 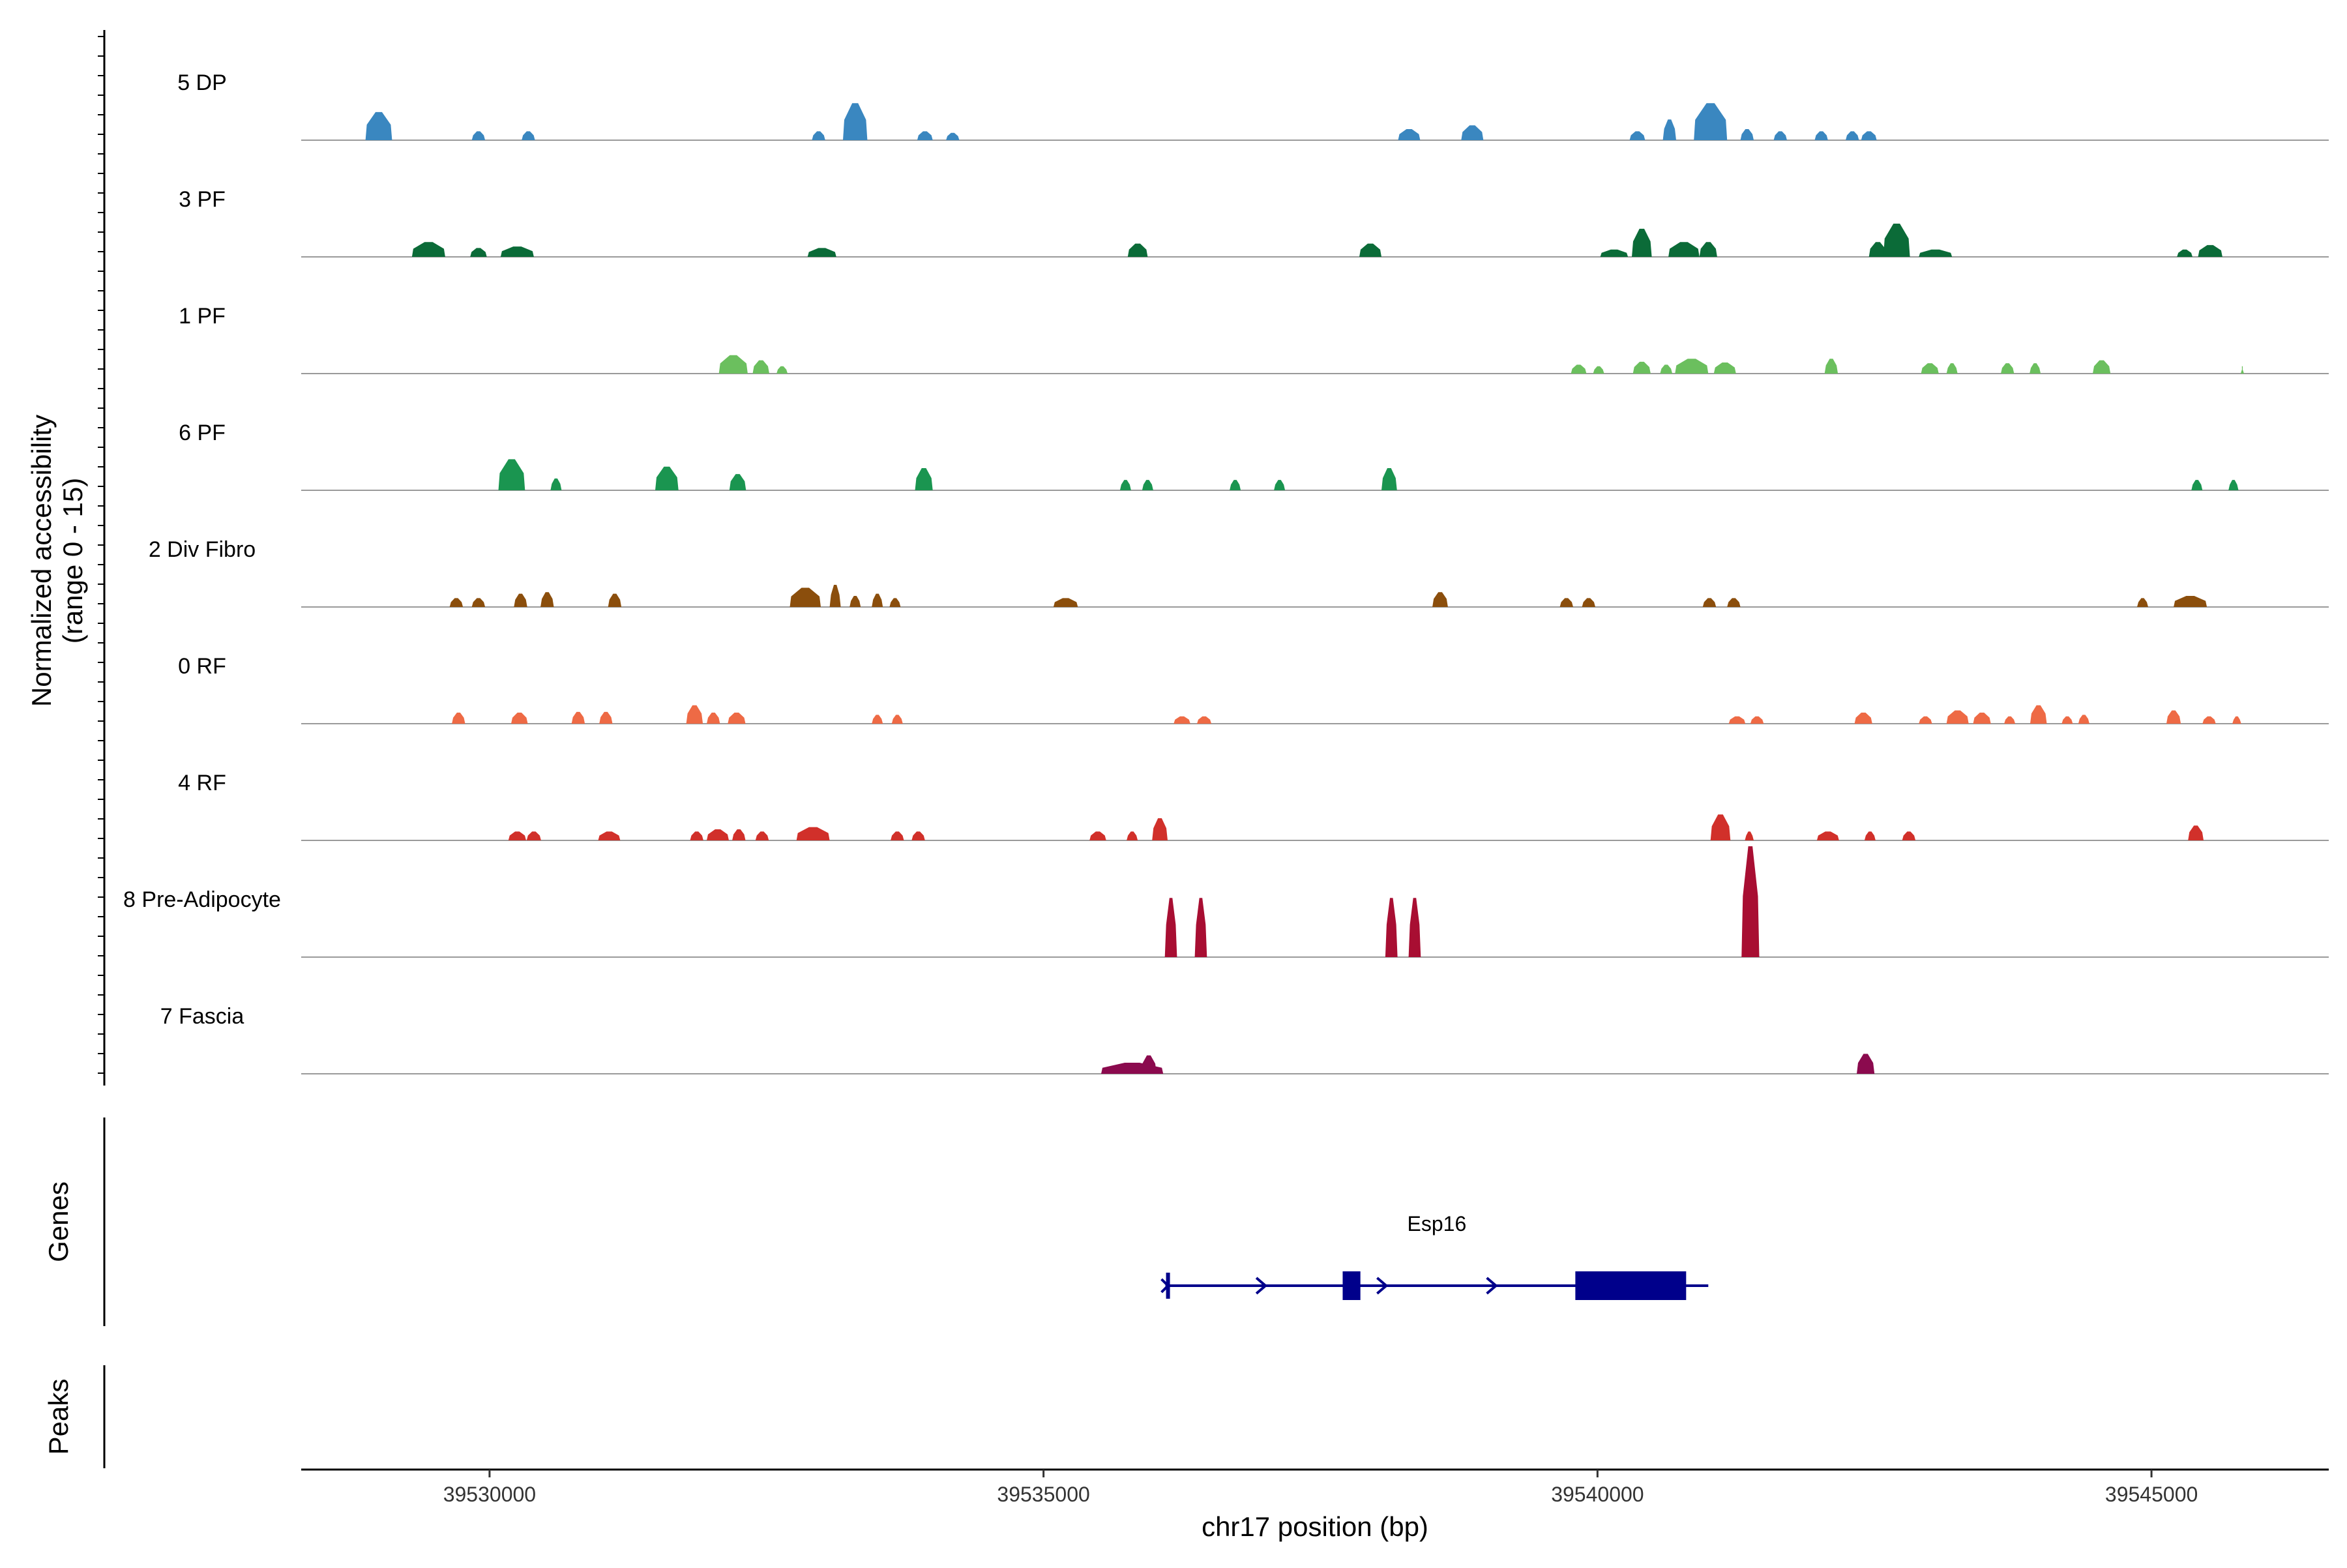 I want to click on track-4-rf: 4 RF, so click(x=1253, y=806).